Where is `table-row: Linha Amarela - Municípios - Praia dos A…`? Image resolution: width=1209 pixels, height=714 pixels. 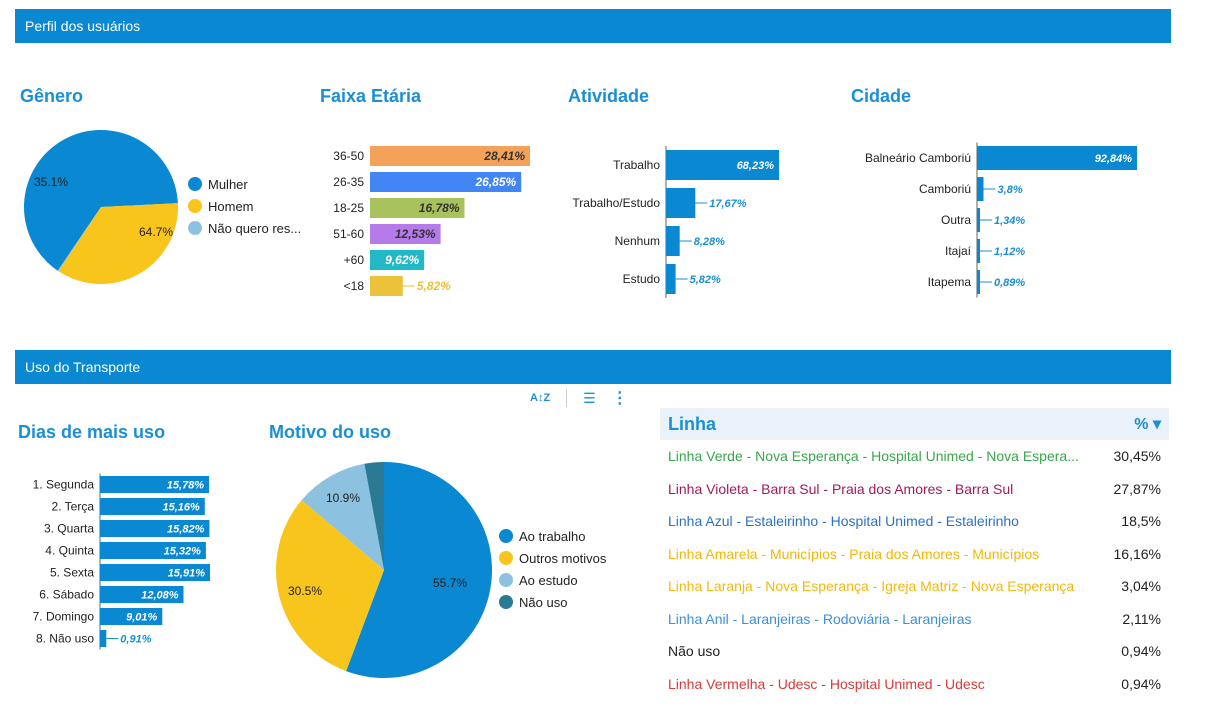 table-row: Linha Amarela - Municípios - Praia dos A… is located at coordinates (914, 554).